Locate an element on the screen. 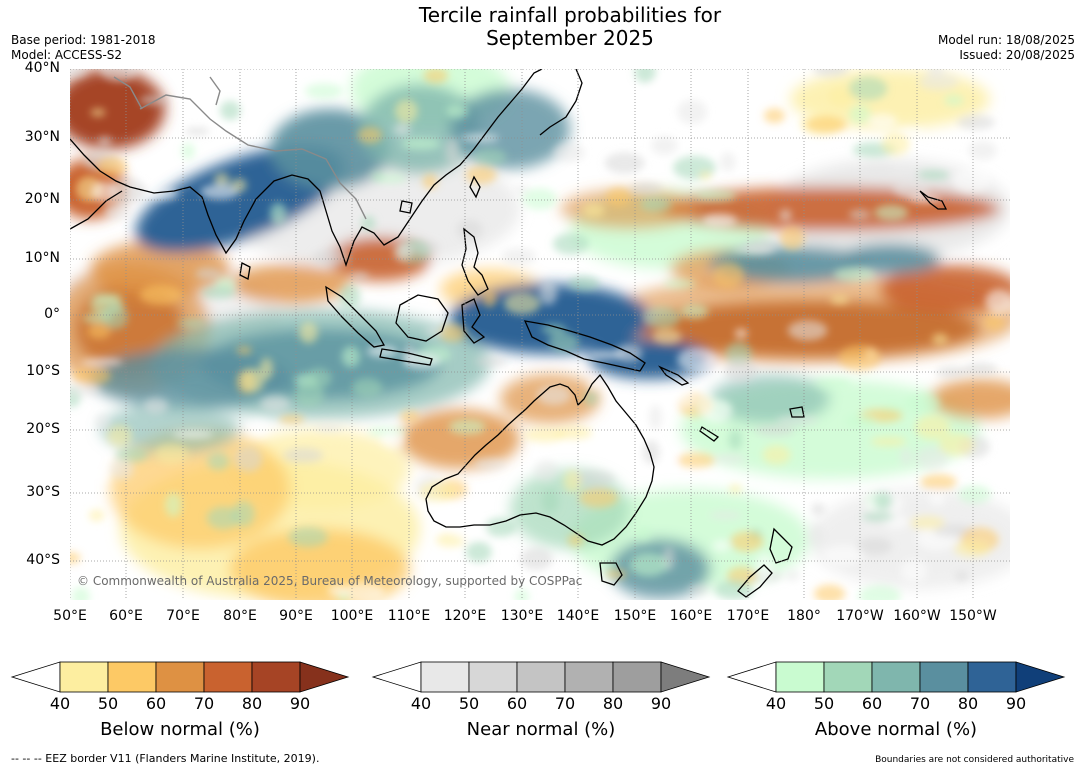  new-zealand-south-coastline is located at coordinates (755, 581).